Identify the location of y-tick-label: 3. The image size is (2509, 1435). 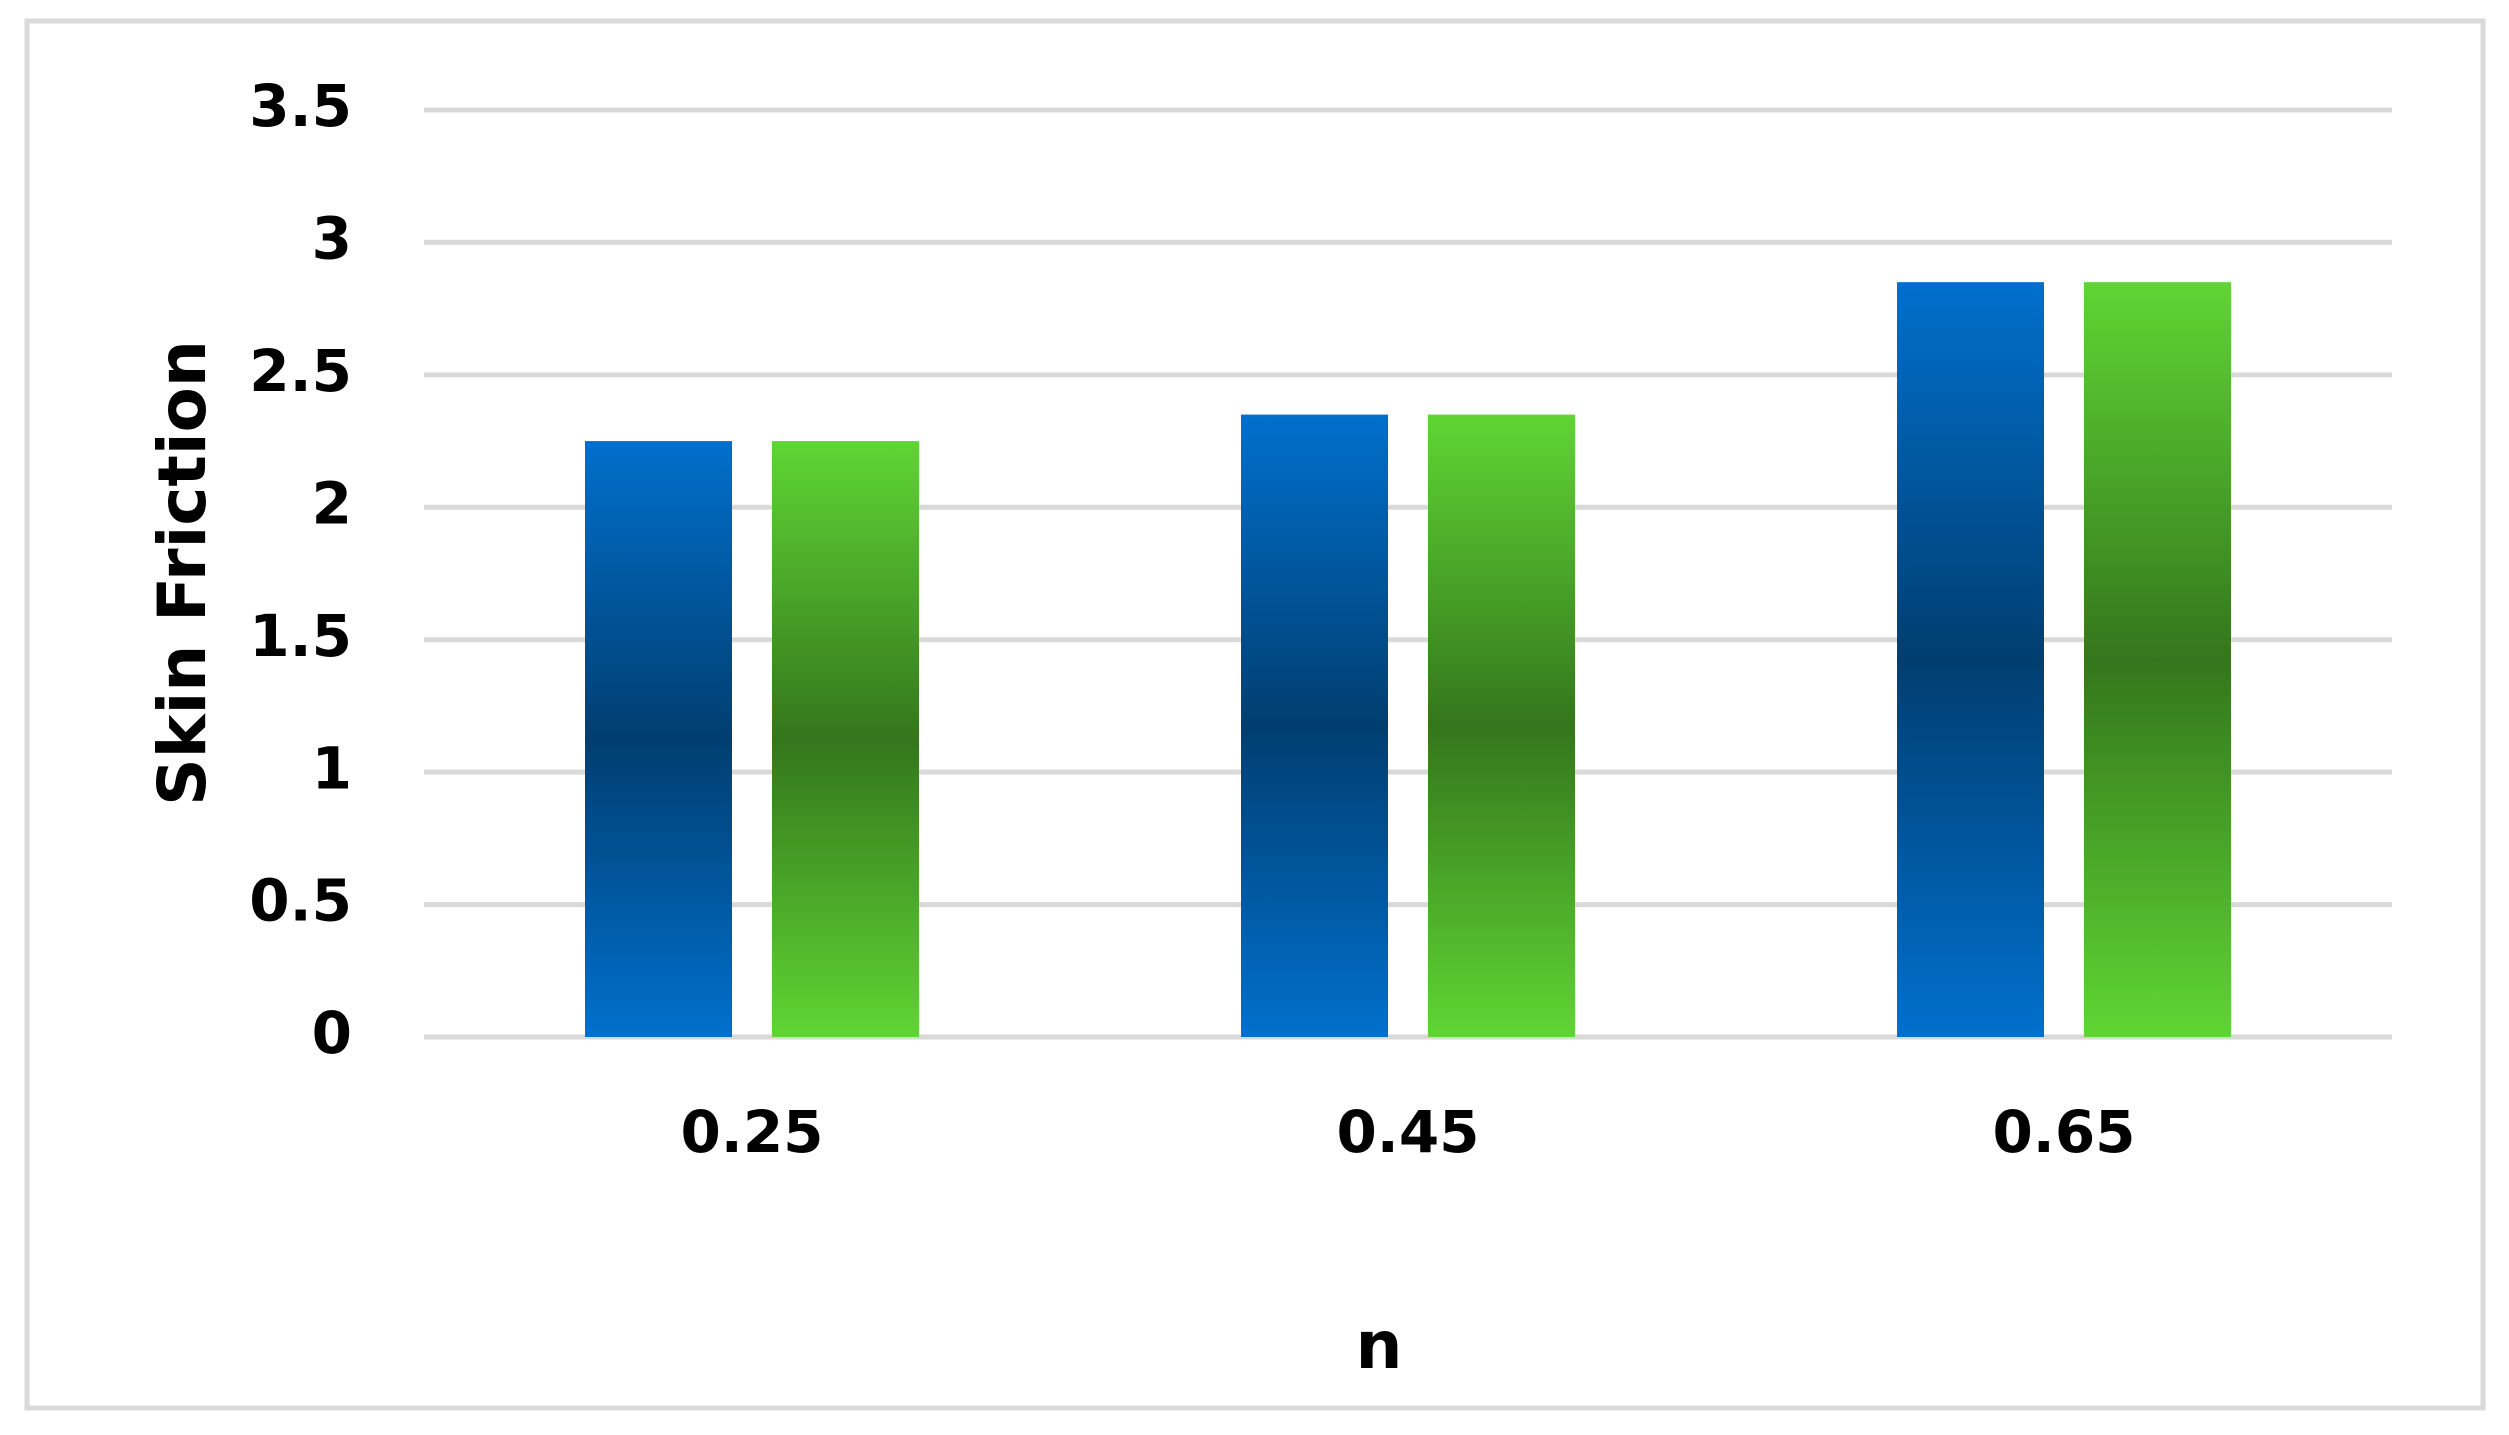
(332, 239).